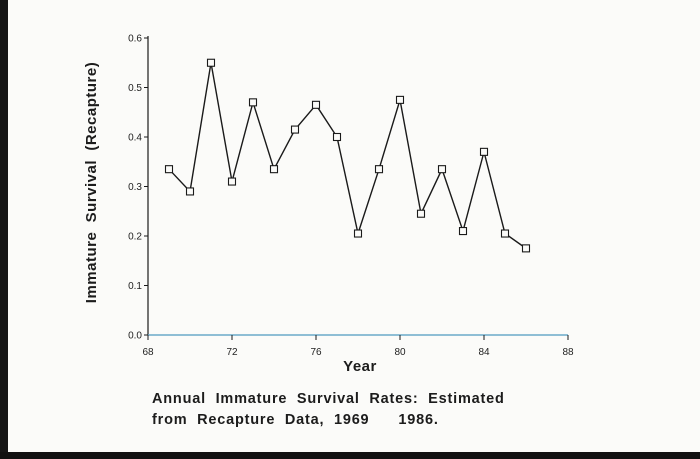 The image size is (700, 459). What do you see at coordinates (148, 352) in the screenshot?
I see `x-tick-label: 68` at bounding box center [148, 352].